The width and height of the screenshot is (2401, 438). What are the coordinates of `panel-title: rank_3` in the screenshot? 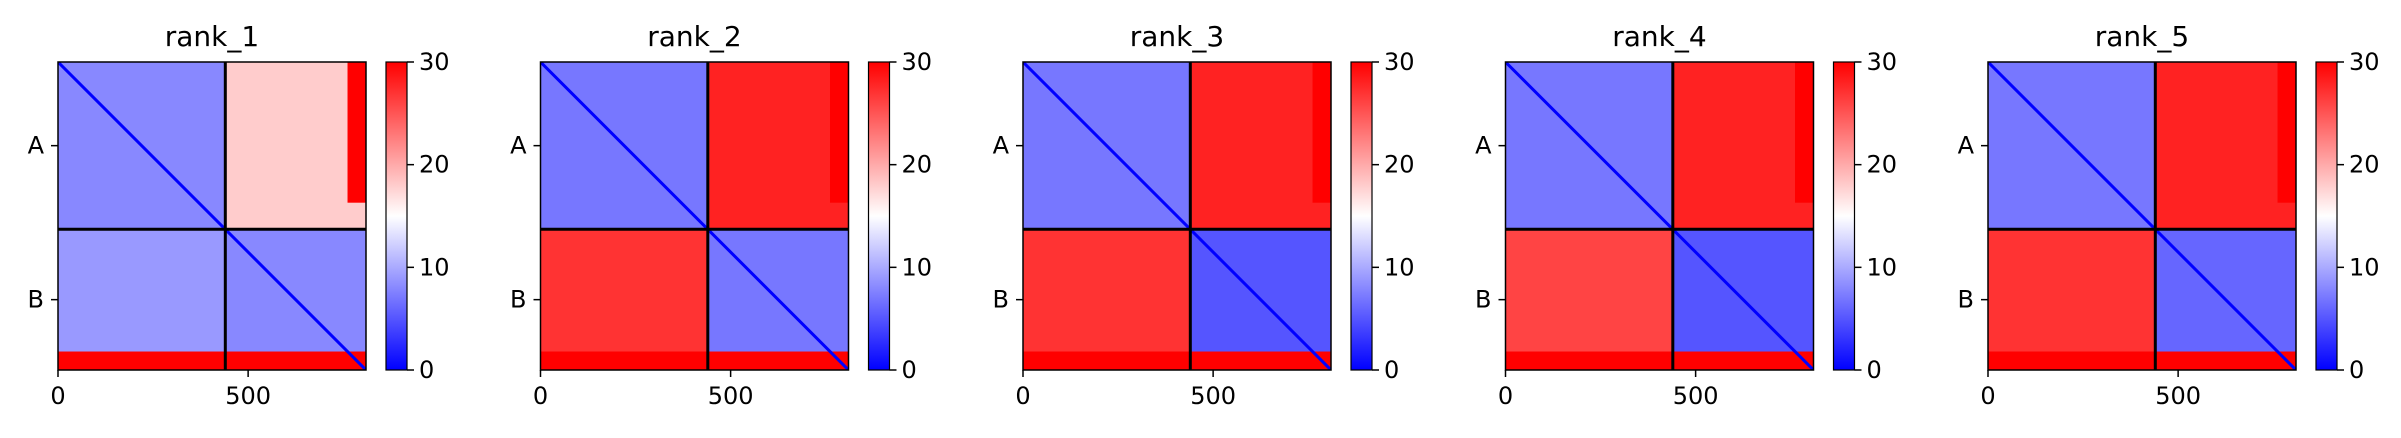 It's located at (1177, 36).